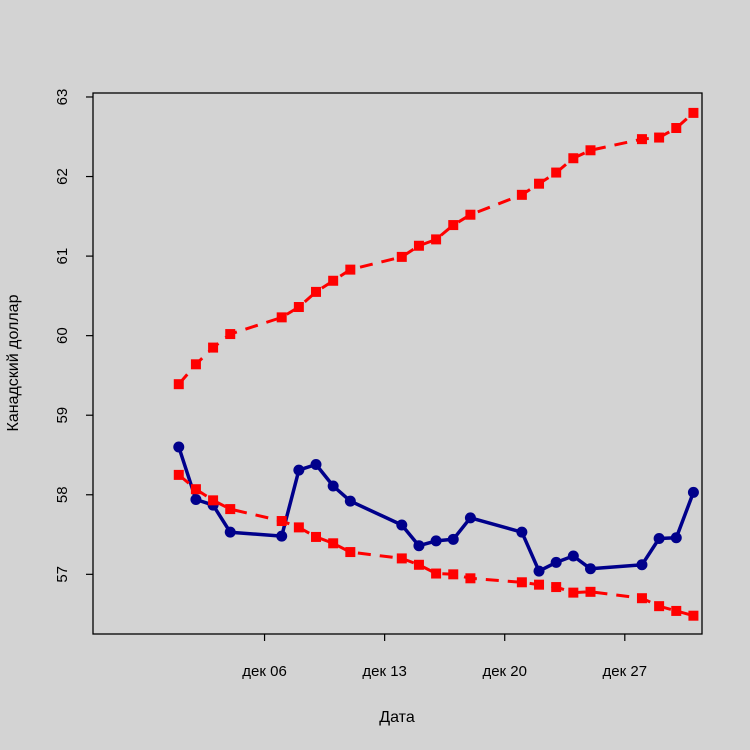 The width and height of the screenshot is (750, 750). I want to click on x-tick-label: дек 27, so click(625, 671).